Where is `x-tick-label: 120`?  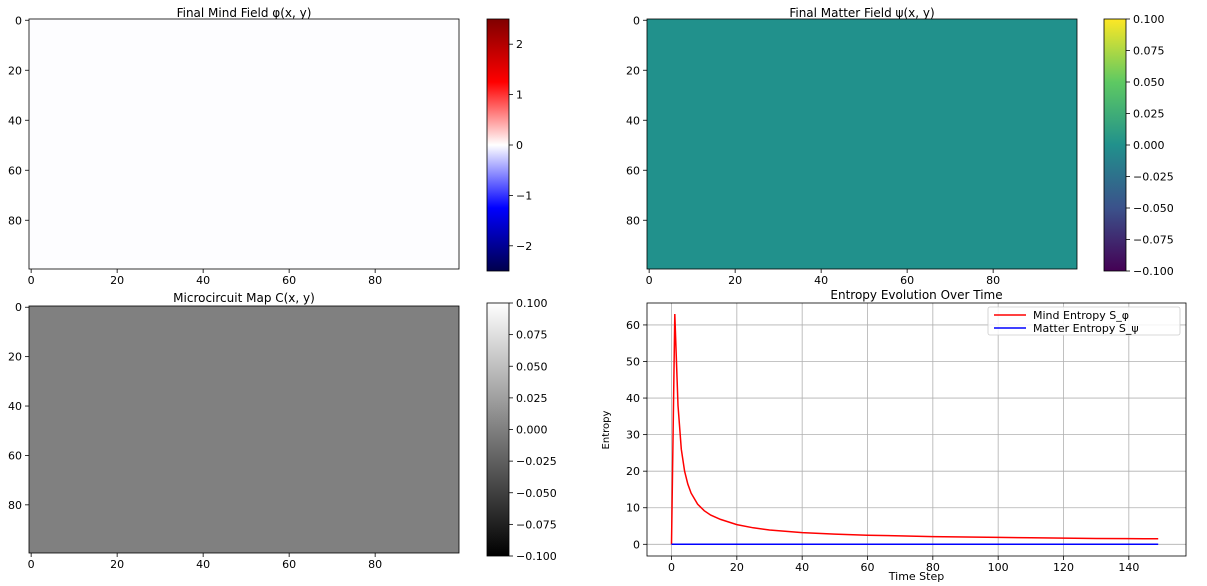 x-tick-label: 120 is located at coordinates (1063, 567).